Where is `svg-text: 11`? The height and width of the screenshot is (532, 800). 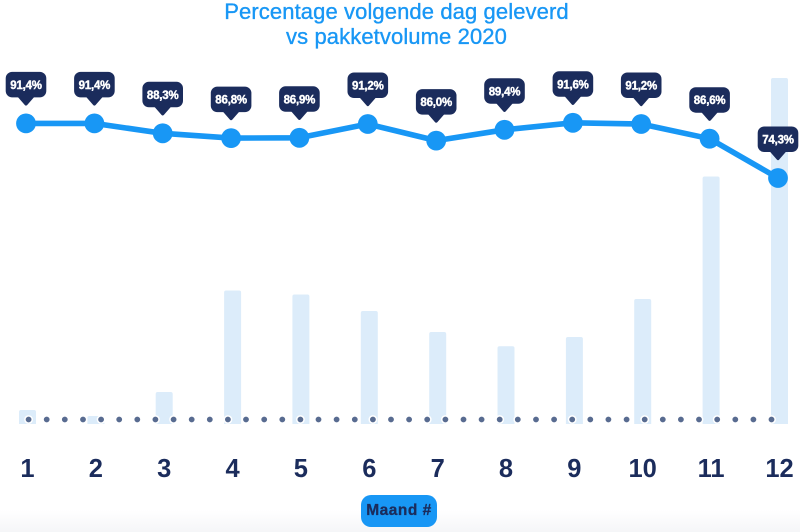
svg-text: 11 is located at coordinates (711, 469).